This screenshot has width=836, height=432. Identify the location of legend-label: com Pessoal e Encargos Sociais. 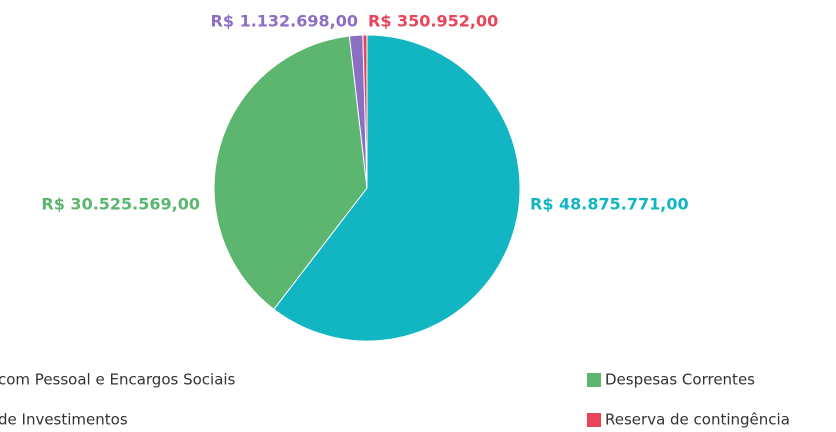
(118, 380).